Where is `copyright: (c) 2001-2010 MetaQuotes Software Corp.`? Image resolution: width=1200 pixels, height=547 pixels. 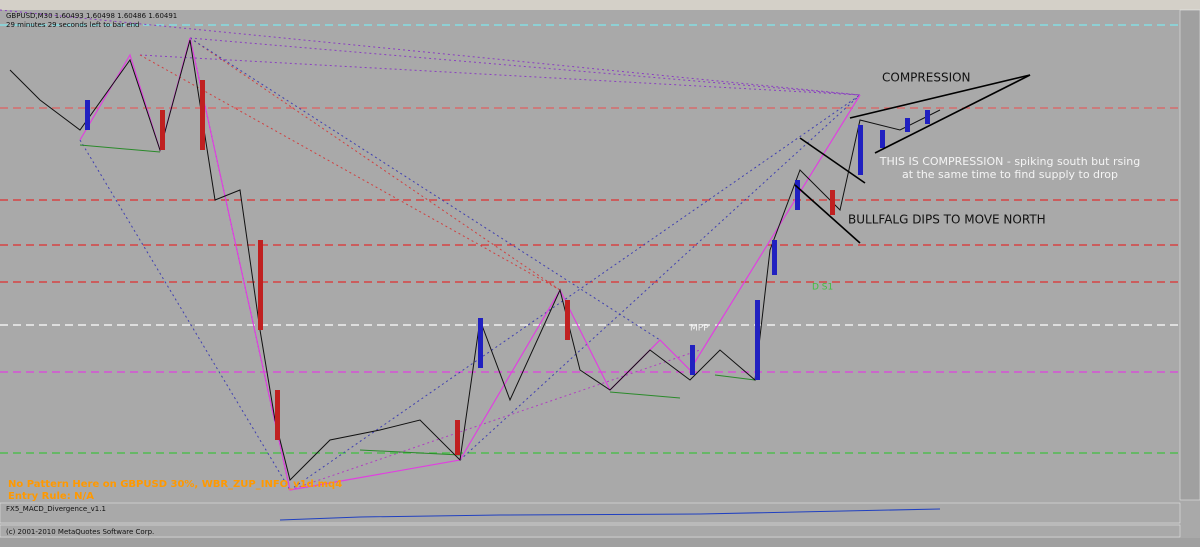
copyright: (c) 2001-2010 MetaQuotes Software Corp. is located at coordinates (80, 532).